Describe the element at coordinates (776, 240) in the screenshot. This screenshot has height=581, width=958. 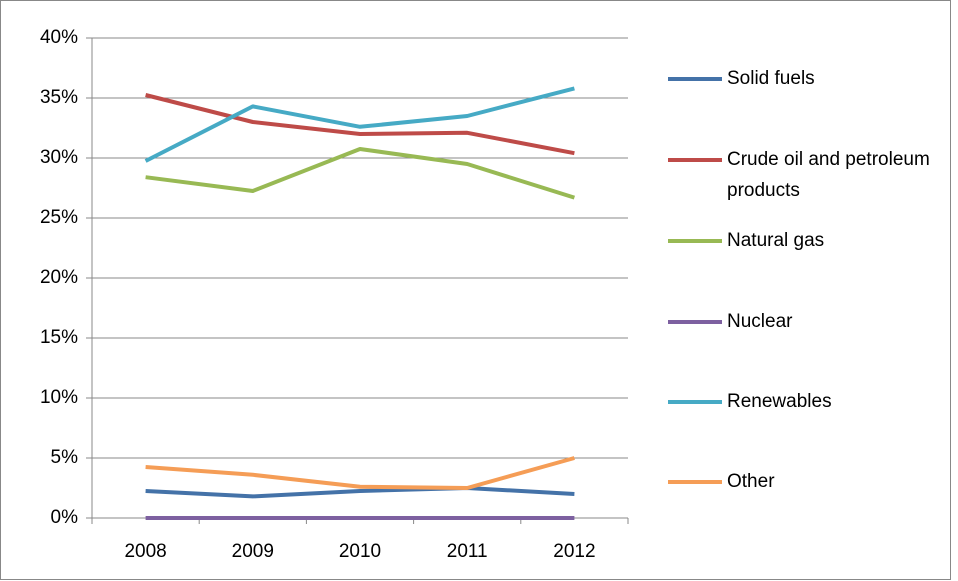
I see `legend-label: Natural gas` at that location.